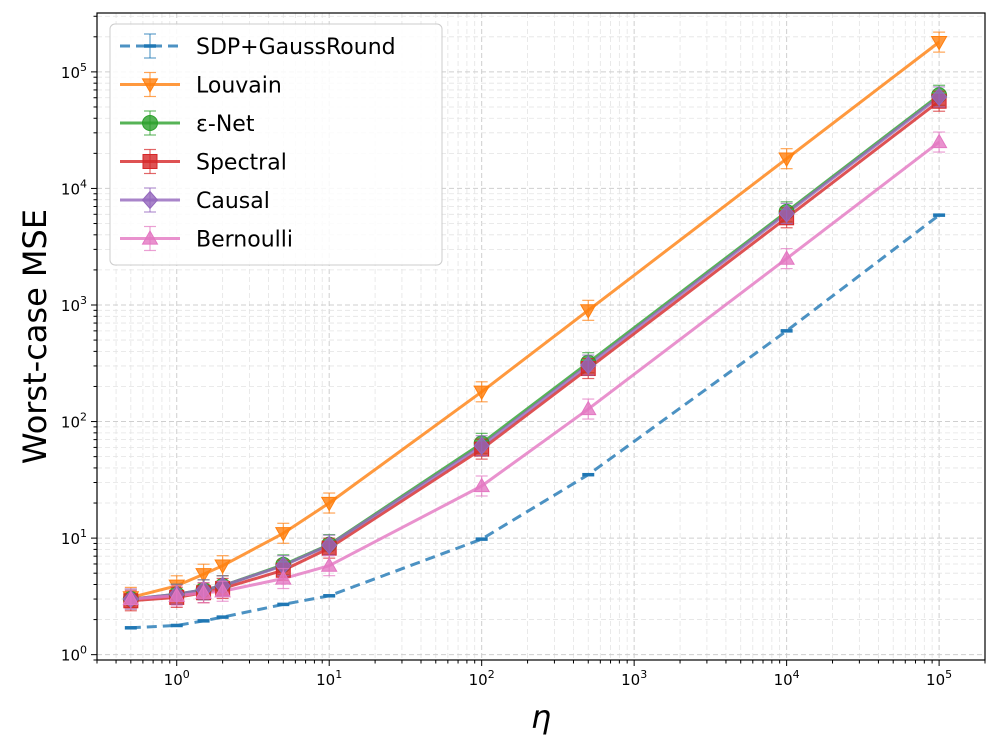 The height and width of the screenshot is (746, 997). I want to click on legend-marker-causal, so click(150, 200).